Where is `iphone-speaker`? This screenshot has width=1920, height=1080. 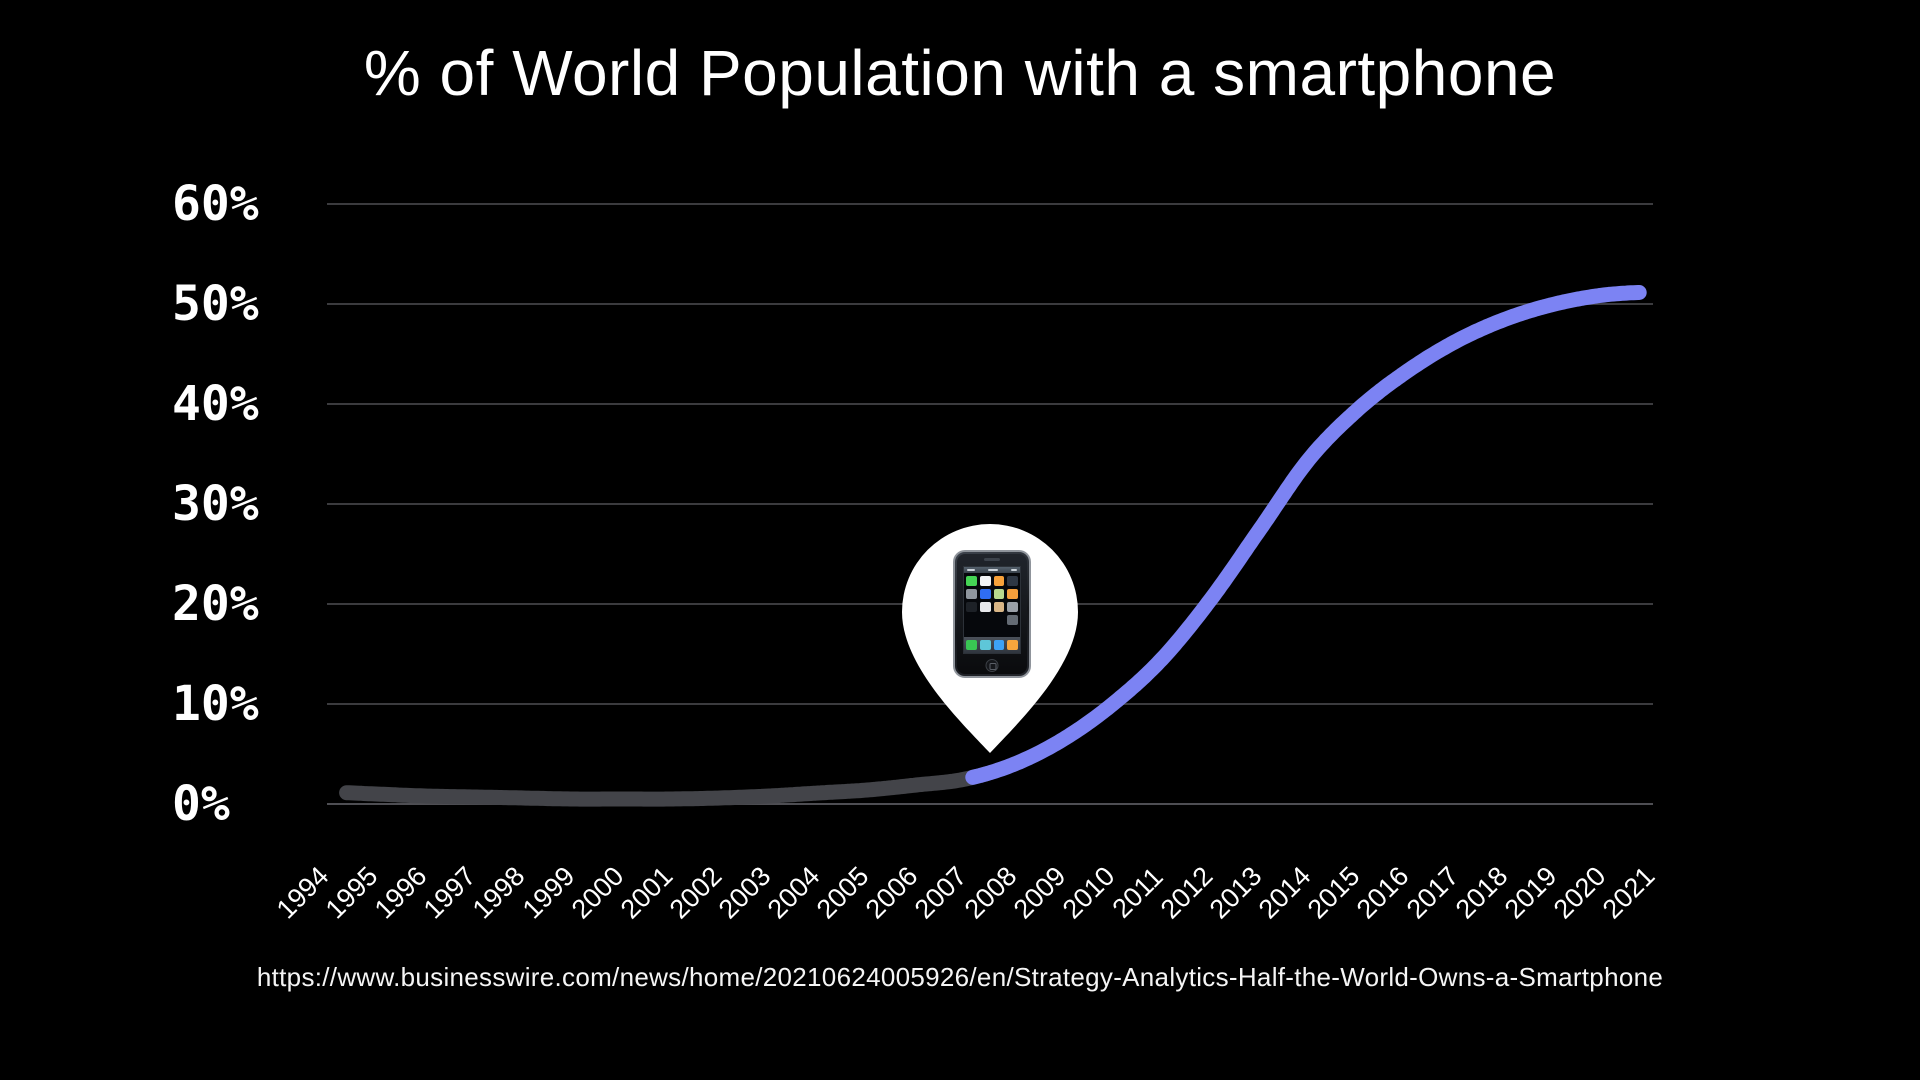
iphone-speaker is located at coordinates (992, 559).